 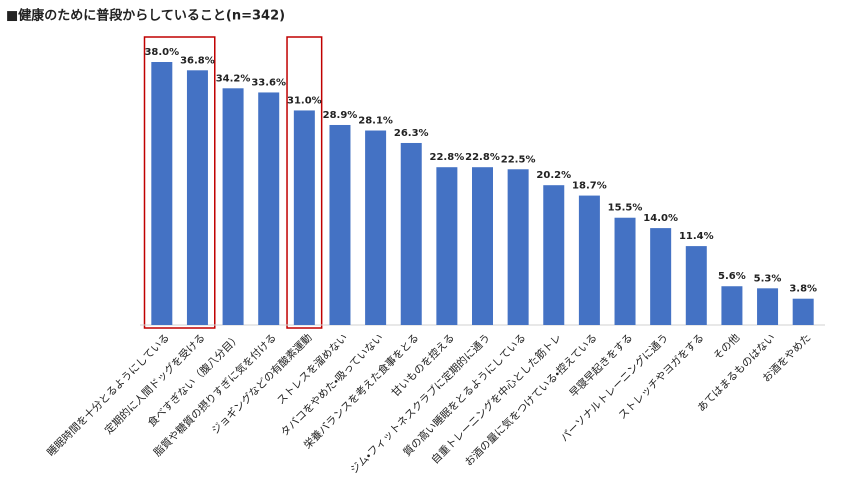 What do you see at coordinates (340, 115) in the screenshot?
I see `value-label: 28.9%` at bounding box center [340, 115].